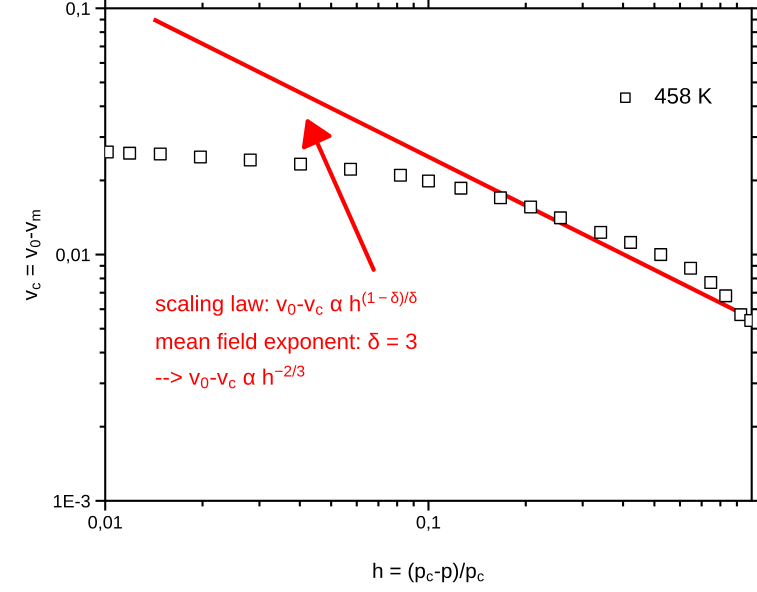 This screenshot has height=592, width=757. What do you see at coordinates (286, 304) in the screenshot?
I see `annotation: scaling law: v$_{0}$-v$_{c}$ α h$^{(1−δ)/δ}$` at bounding box center [286, 304].